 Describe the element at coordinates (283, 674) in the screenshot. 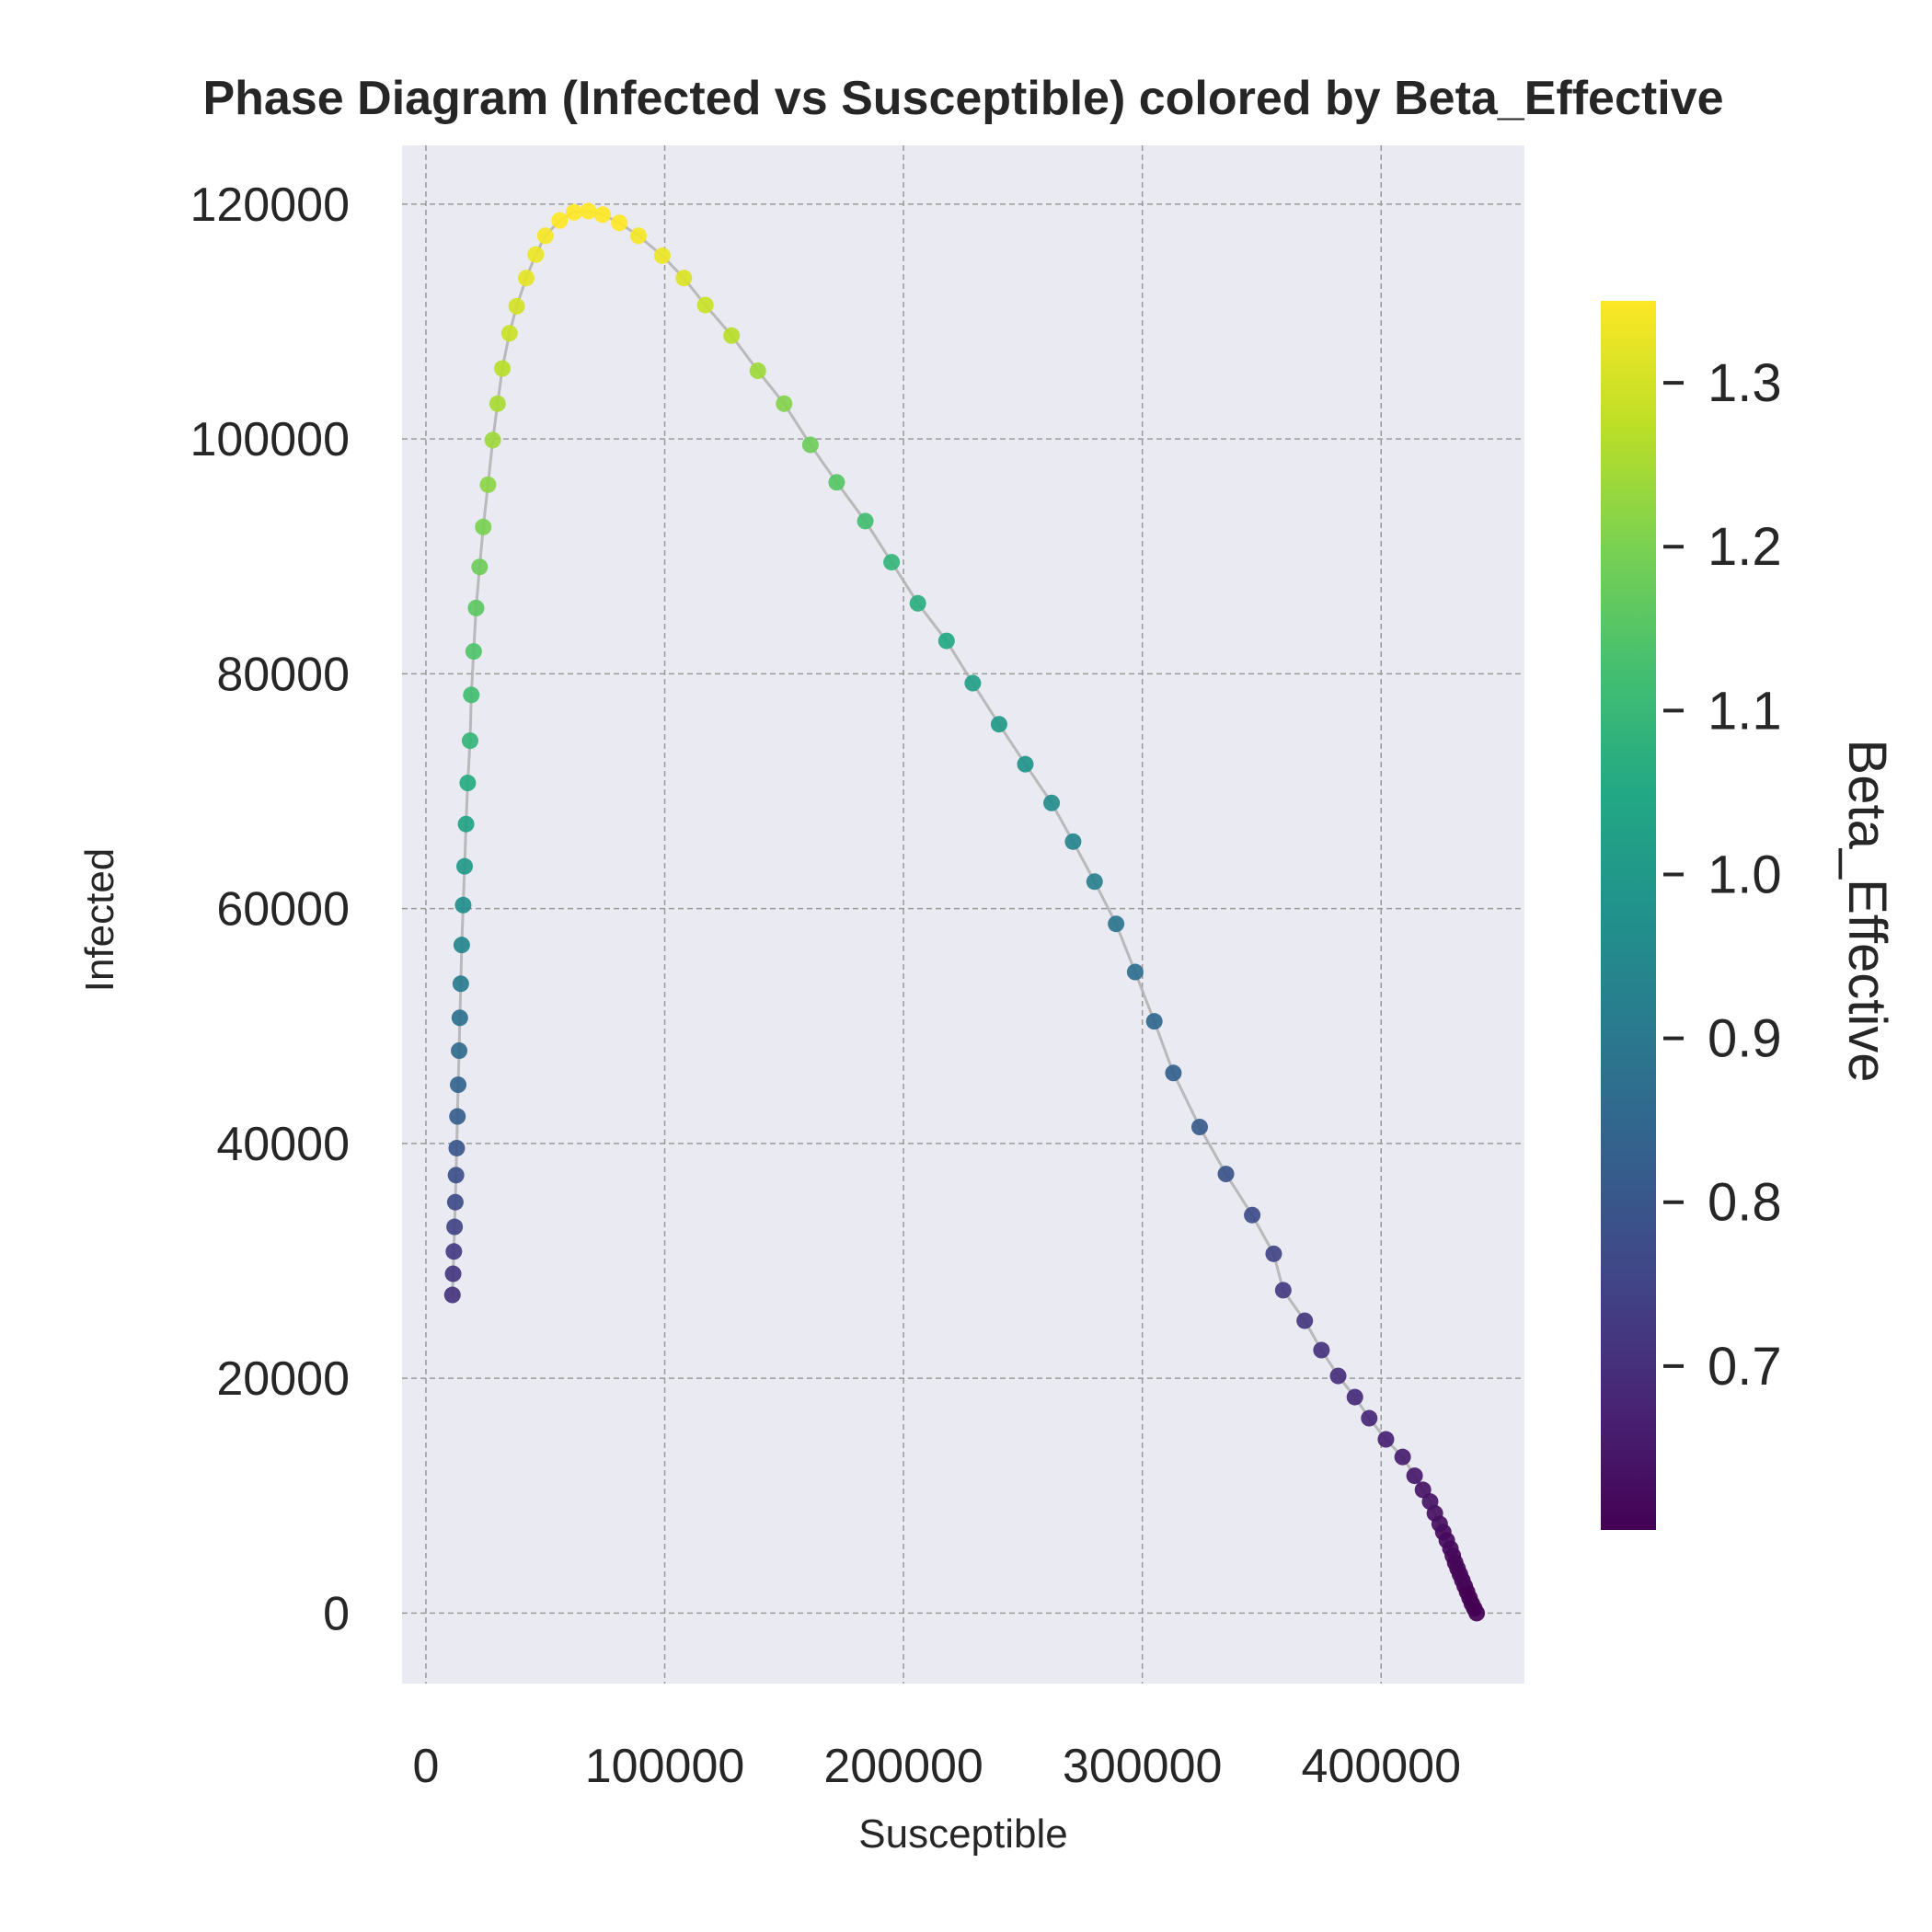

I see `y-tick-label: 80000` at that location.